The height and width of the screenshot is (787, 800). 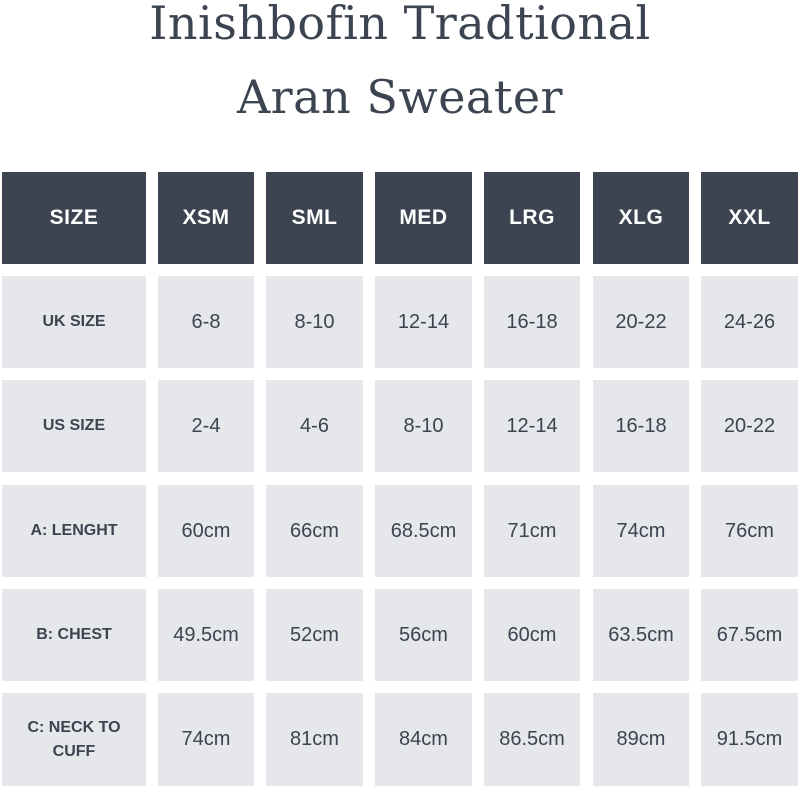 What do you see at coordinates (423, 739) in the screenshot?
I see `table-cell: 84cm` at bounding box center [423, 739].